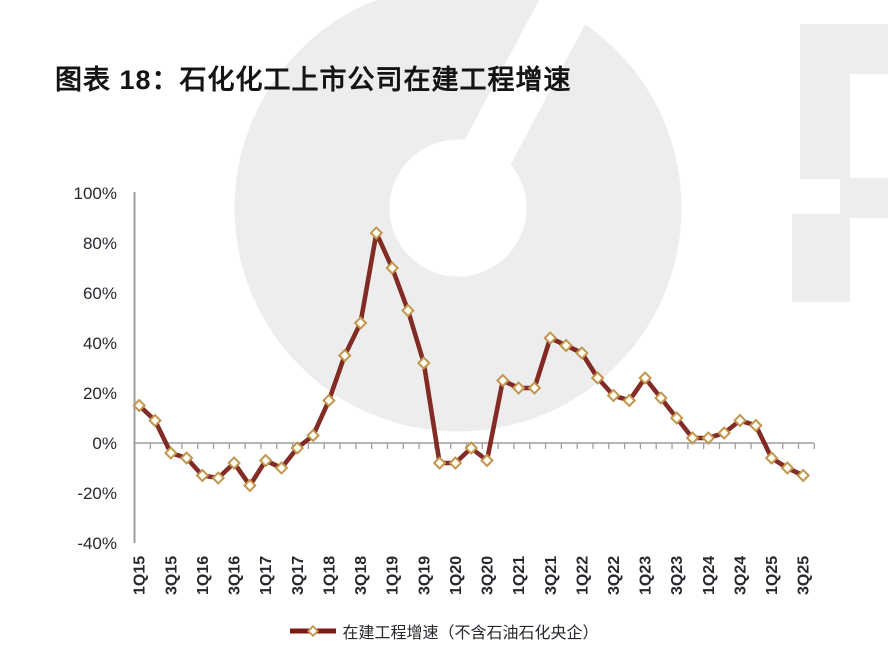  I want to click on y-tick-label: 100%, so click(95, 193).